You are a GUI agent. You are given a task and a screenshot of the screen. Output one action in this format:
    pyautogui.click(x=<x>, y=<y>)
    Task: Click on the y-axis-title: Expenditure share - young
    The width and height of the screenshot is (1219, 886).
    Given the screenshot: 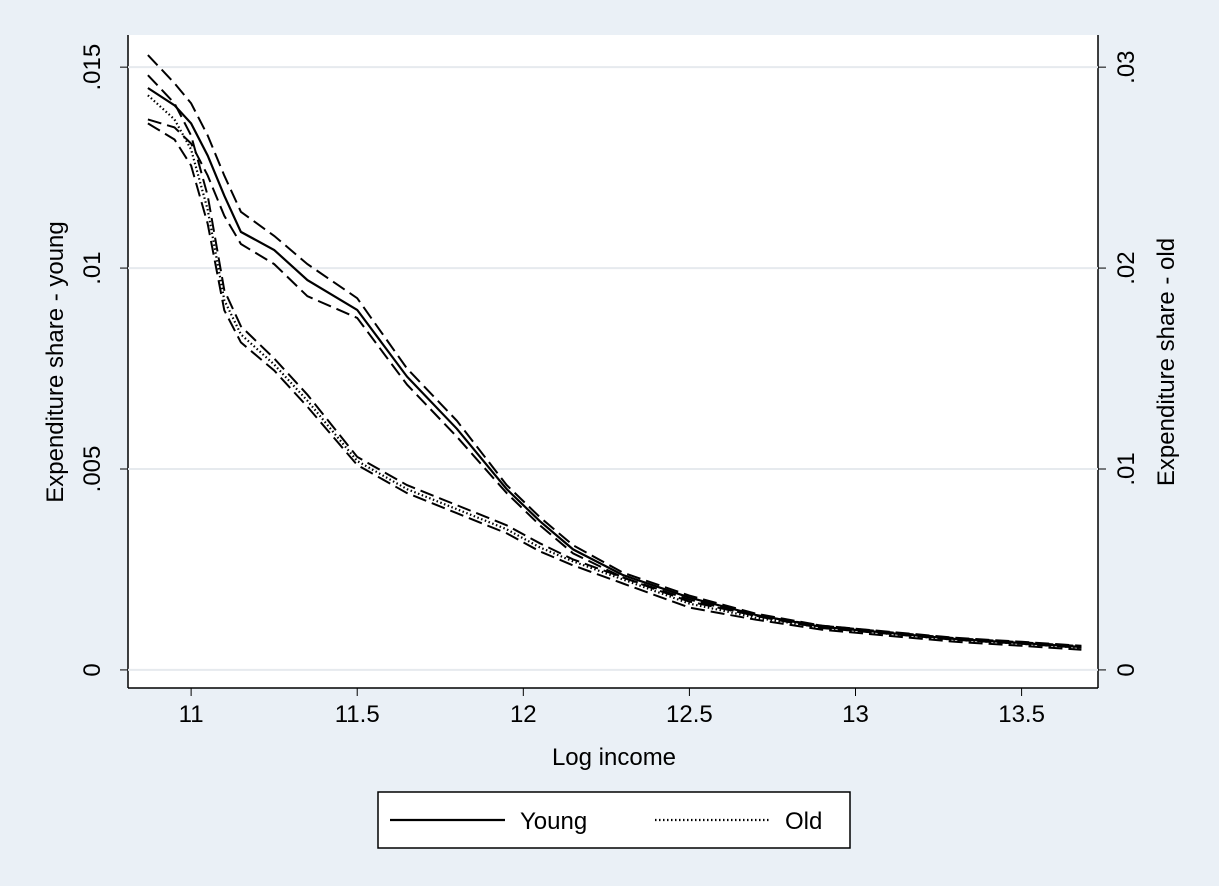 What is the action you would take?
    pyautogui.click(x=55, y=362)
    